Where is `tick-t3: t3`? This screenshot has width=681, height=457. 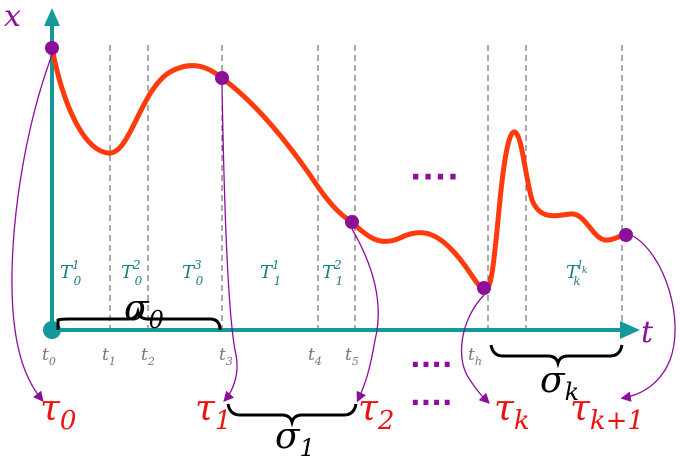 tick-t3: t3 is located at coordinates (226, 356).